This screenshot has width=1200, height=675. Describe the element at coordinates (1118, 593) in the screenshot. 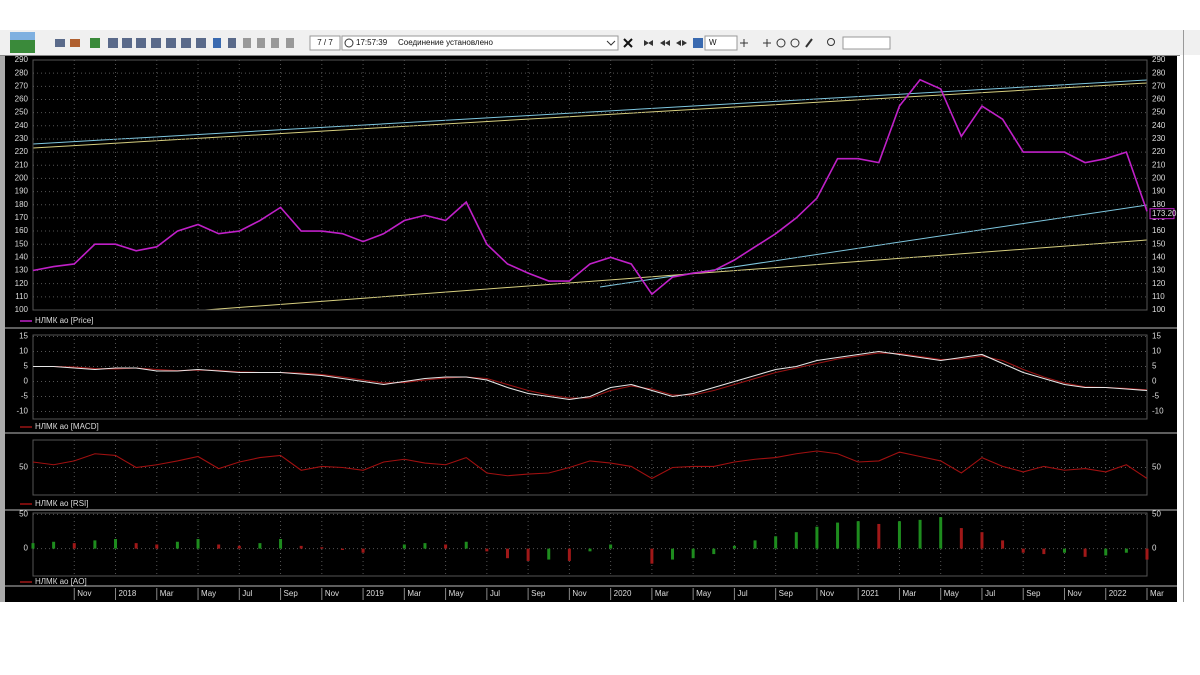

I see `x-tick-label: 2022` at that location.